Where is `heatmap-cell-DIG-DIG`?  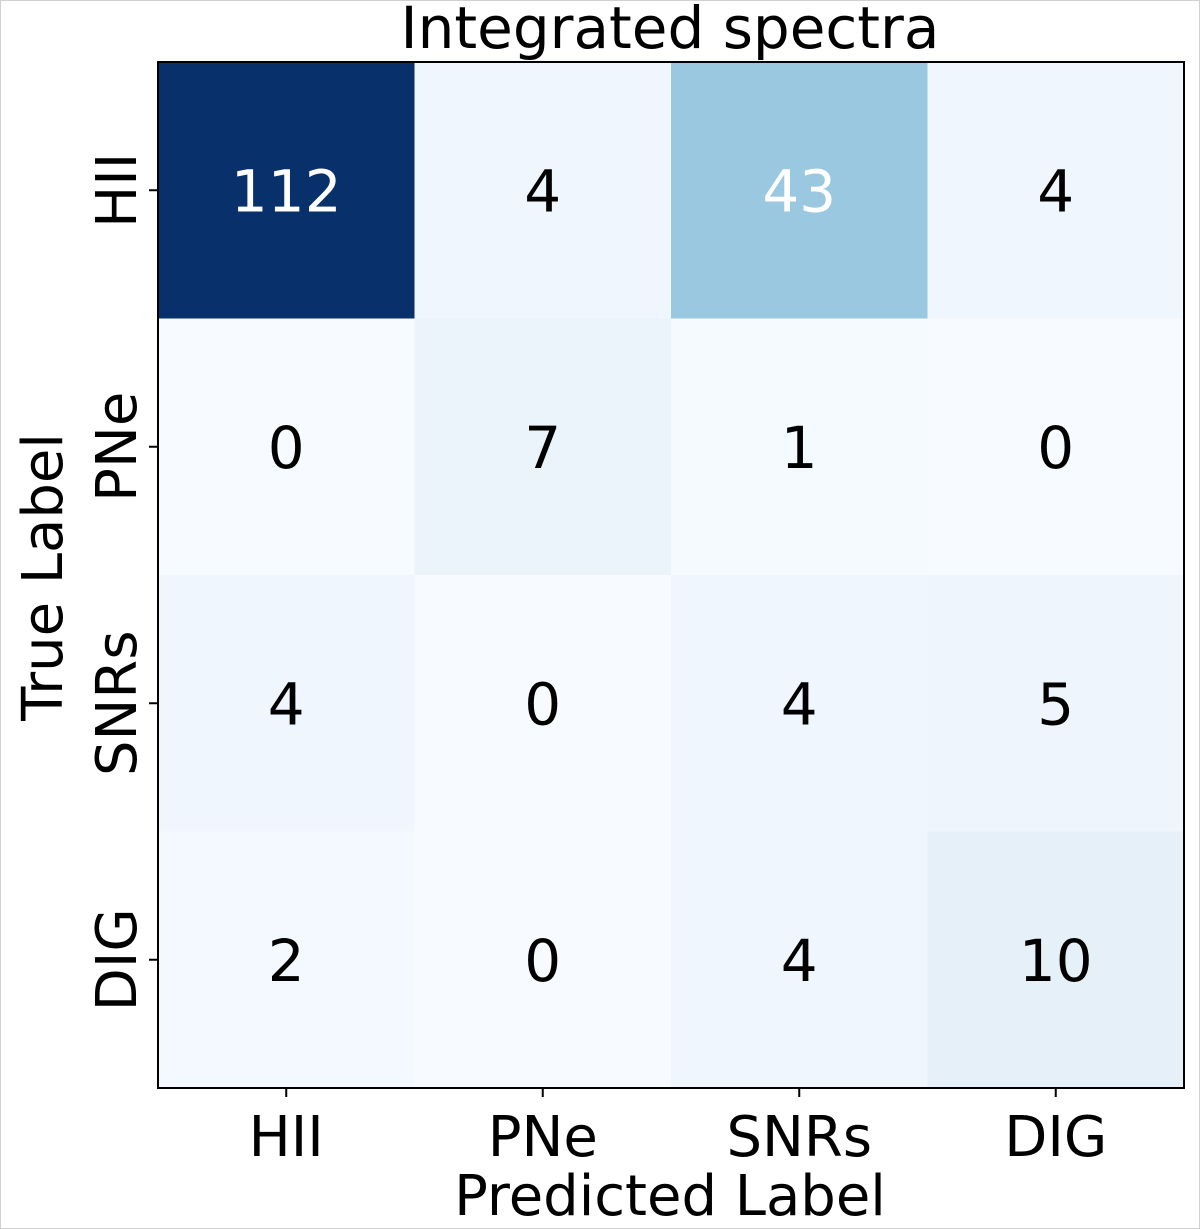 heatmap-cell-DIG-DIG is located at coordinates (1056, 960).